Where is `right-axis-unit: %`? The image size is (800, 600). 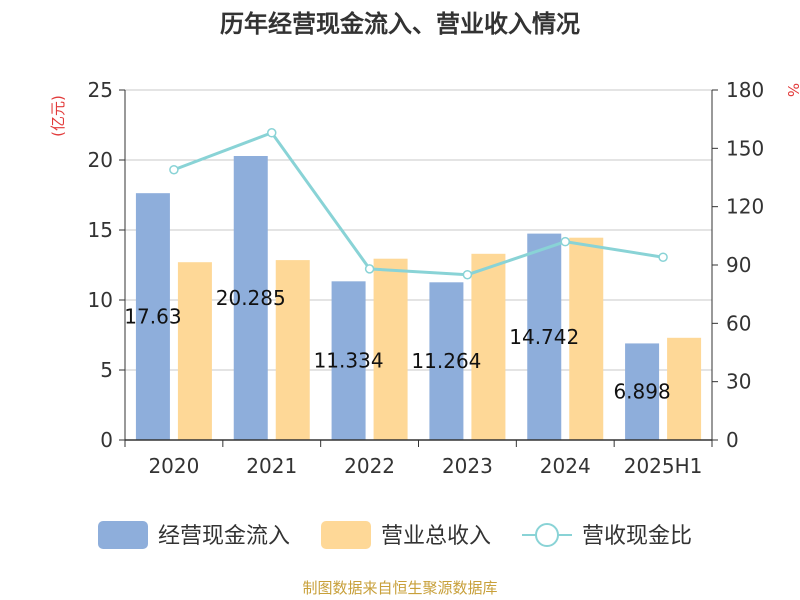 right-axis-unit: % is located at coordinates (792, 90).